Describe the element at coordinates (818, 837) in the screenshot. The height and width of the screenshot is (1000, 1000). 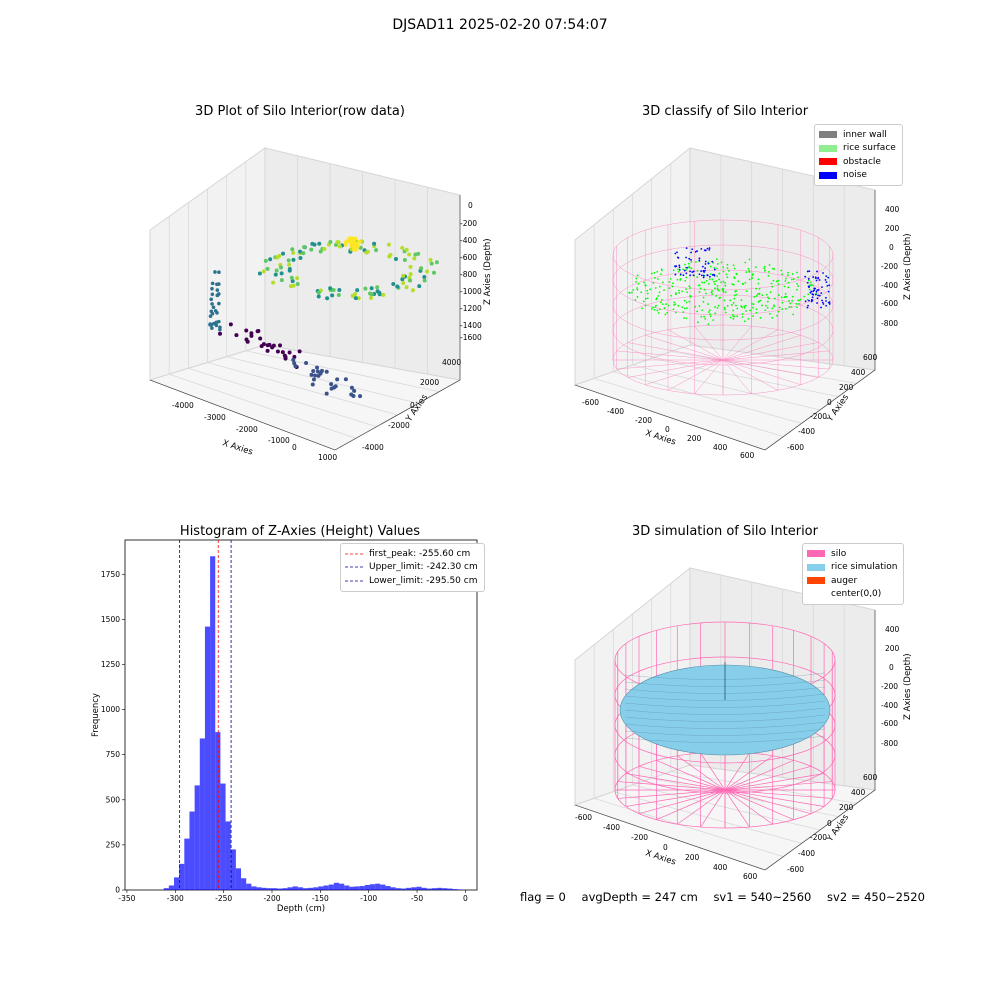
I see `y-tick: -200` at that location.